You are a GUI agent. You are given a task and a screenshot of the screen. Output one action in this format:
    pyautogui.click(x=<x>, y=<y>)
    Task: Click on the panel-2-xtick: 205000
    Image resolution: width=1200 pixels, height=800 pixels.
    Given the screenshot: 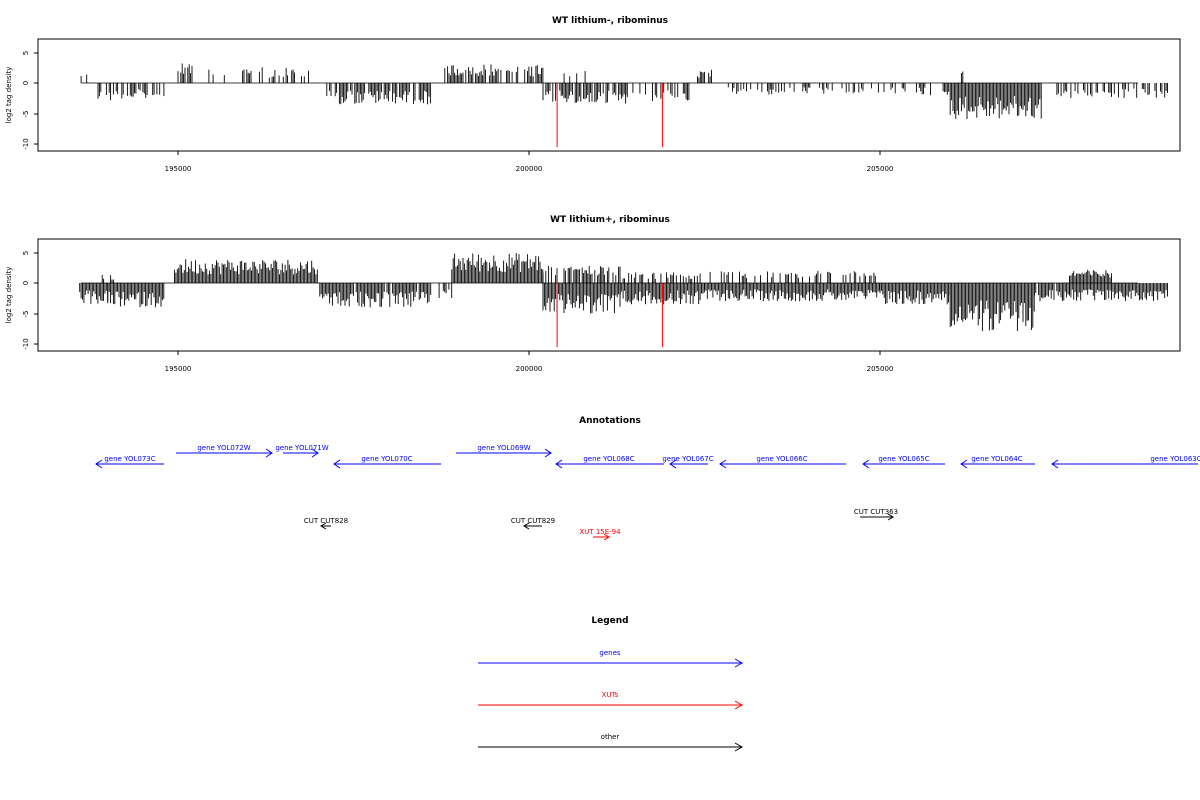 What is the action you would take?
    pyautogui.click(x=880, y=369)
    